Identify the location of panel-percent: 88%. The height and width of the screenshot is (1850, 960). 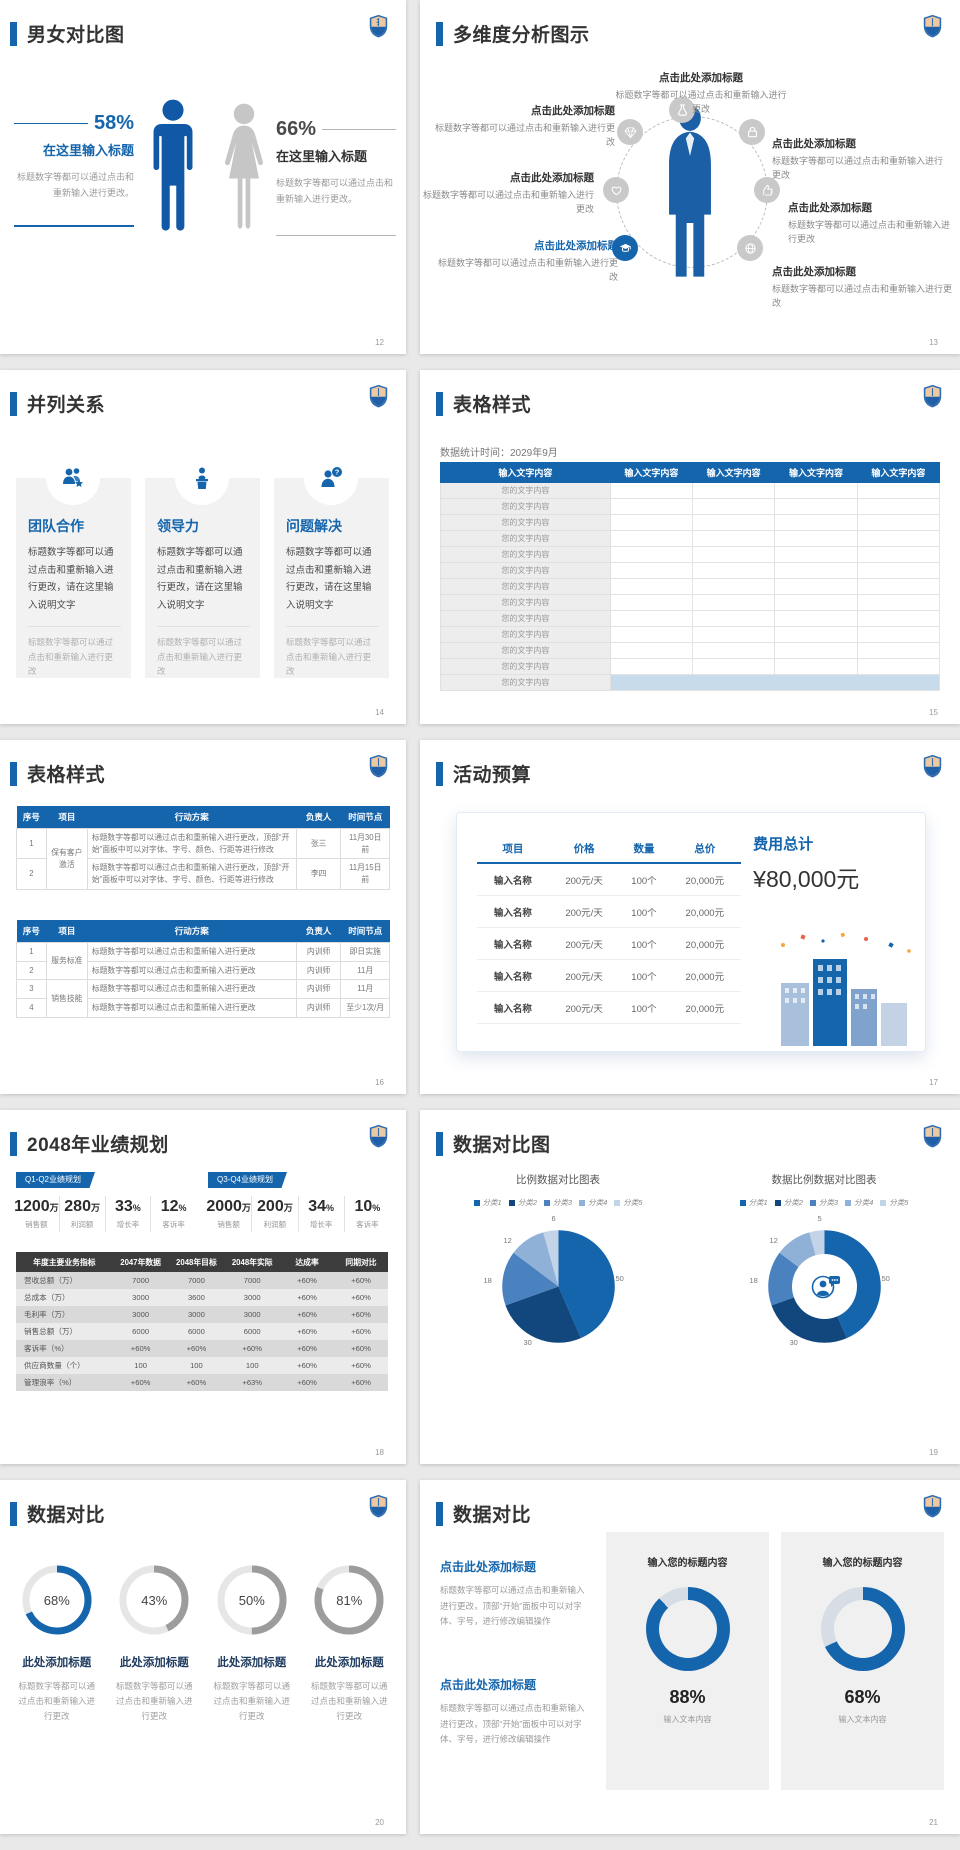
(687, 1697).